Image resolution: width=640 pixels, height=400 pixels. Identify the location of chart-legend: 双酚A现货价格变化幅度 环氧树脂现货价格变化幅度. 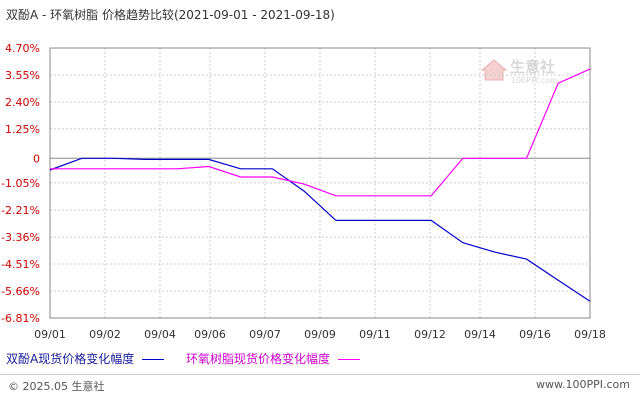
(192, 358).